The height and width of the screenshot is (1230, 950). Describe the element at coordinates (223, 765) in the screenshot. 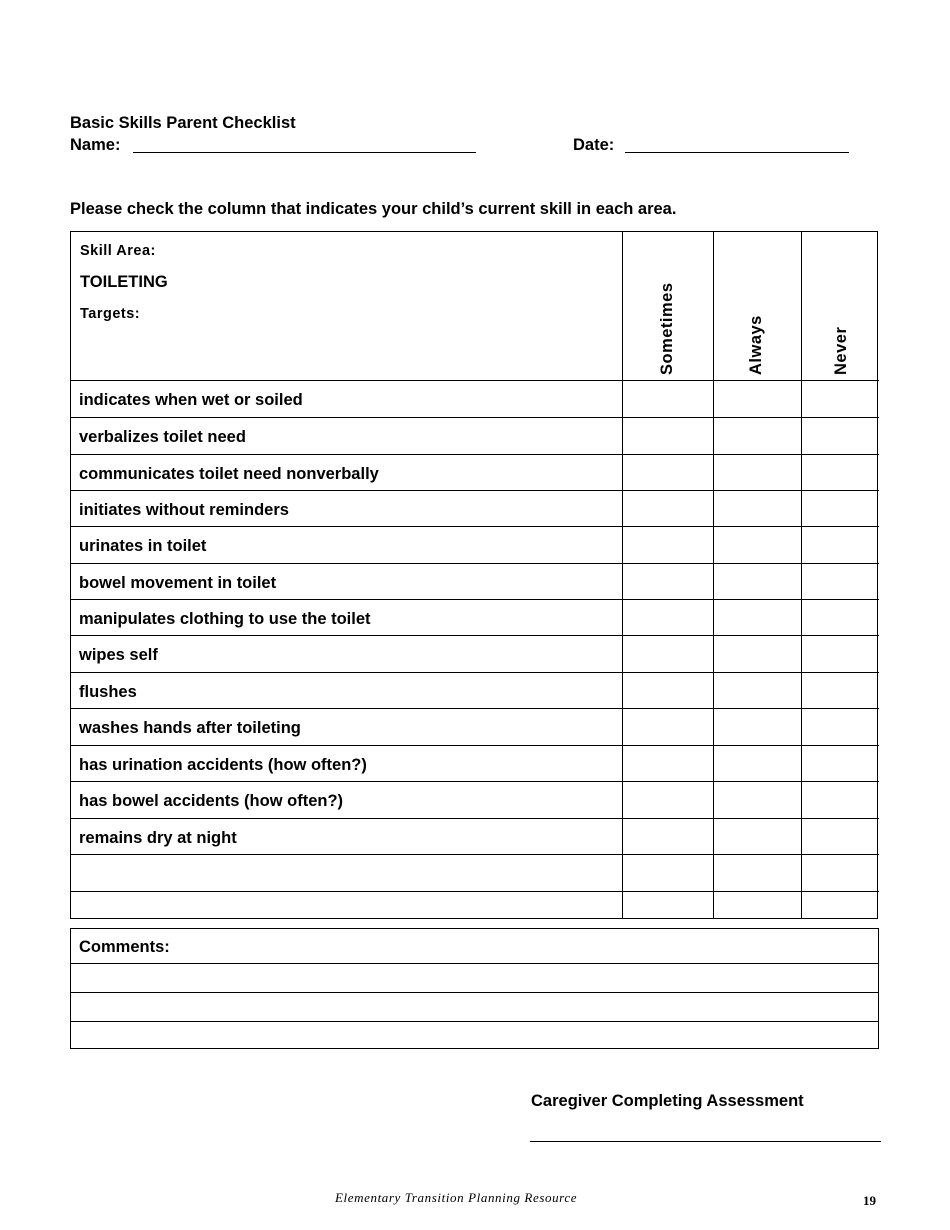

I see `table-row-label: has urination accidents (how often?)` at that location.